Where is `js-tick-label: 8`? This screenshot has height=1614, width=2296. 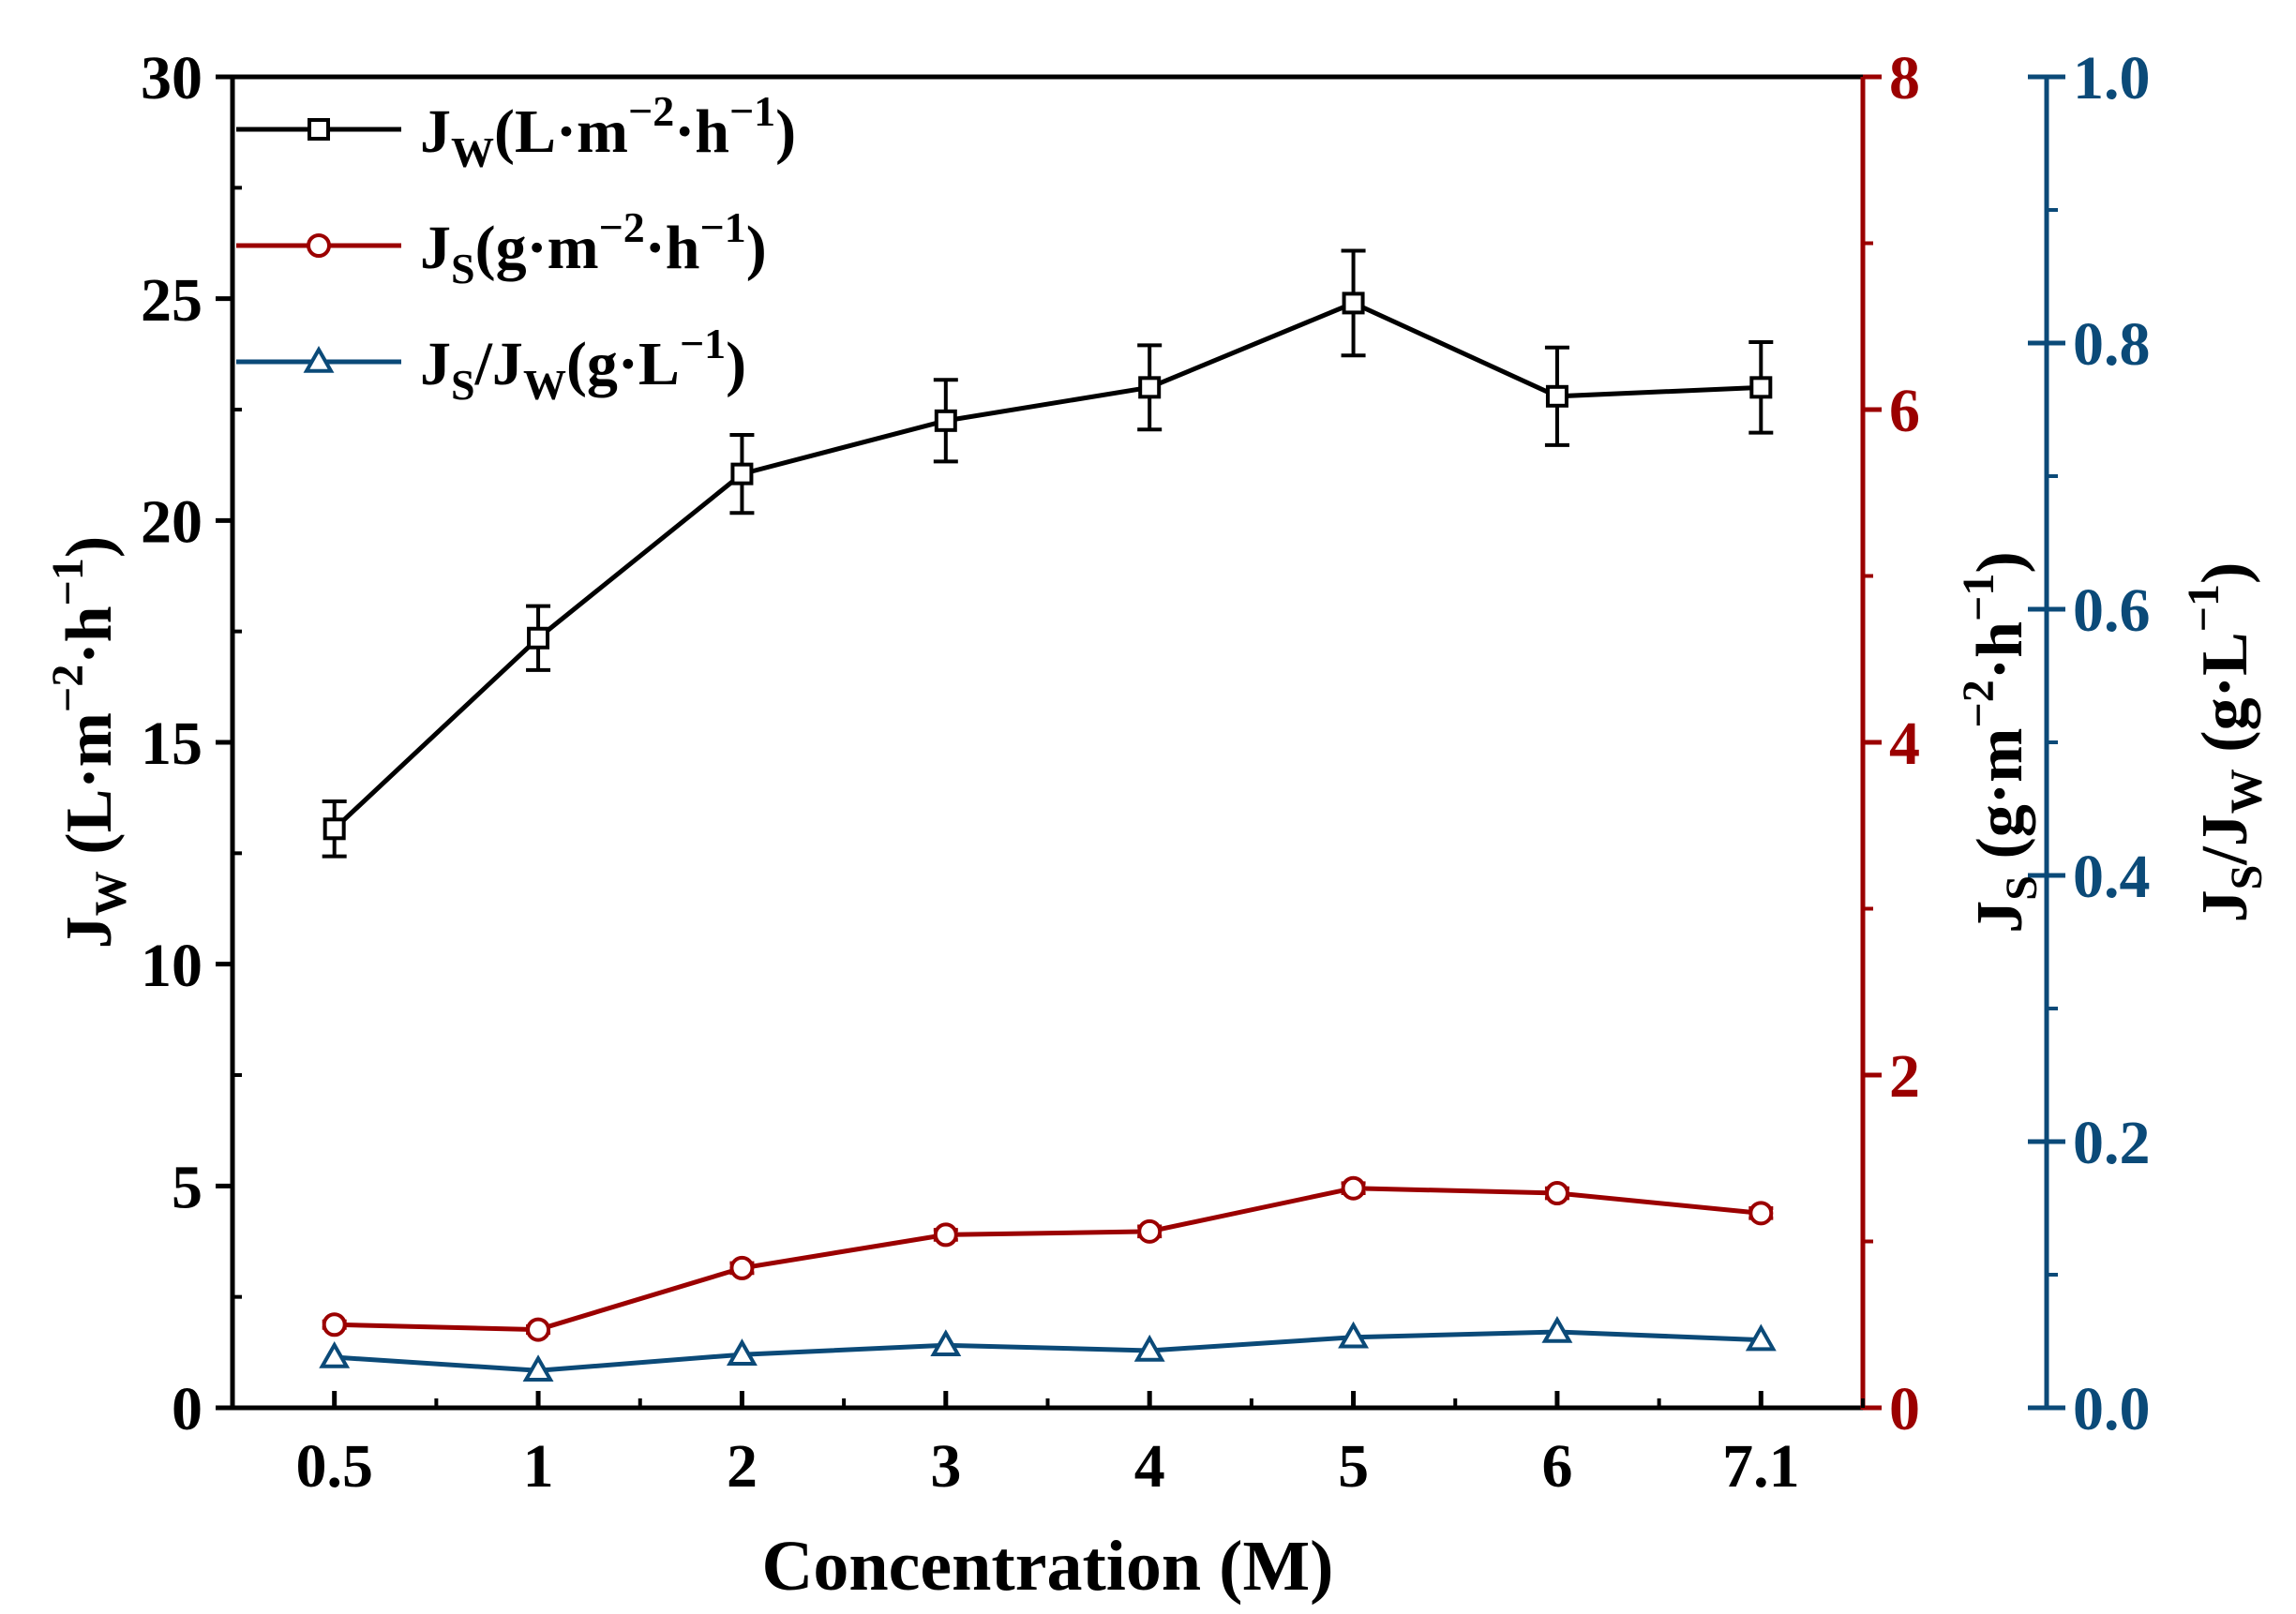
js-tick-label: 8 is located at coordinates (1904, 78).